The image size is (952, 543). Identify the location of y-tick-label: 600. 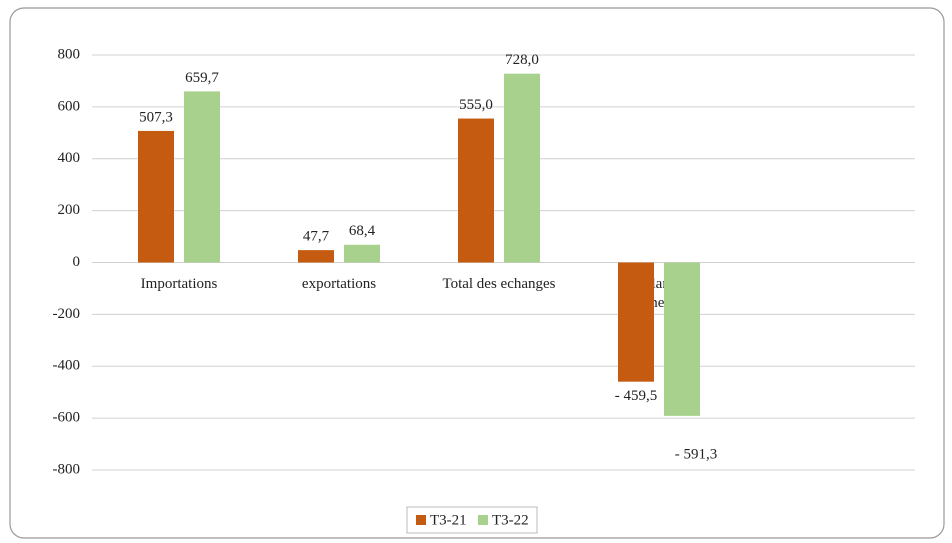
(69, 106).